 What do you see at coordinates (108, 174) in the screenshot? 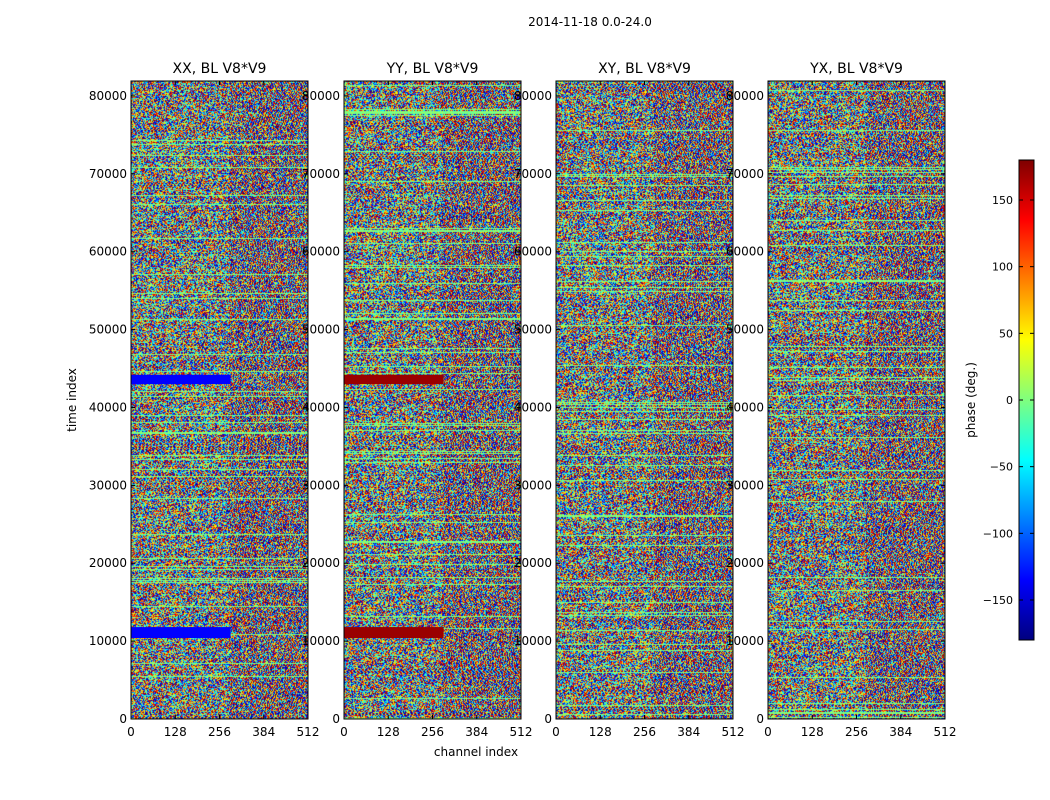
I see `panel-1-y-tick-label-7: 70000` at bounding box center [108, 174].